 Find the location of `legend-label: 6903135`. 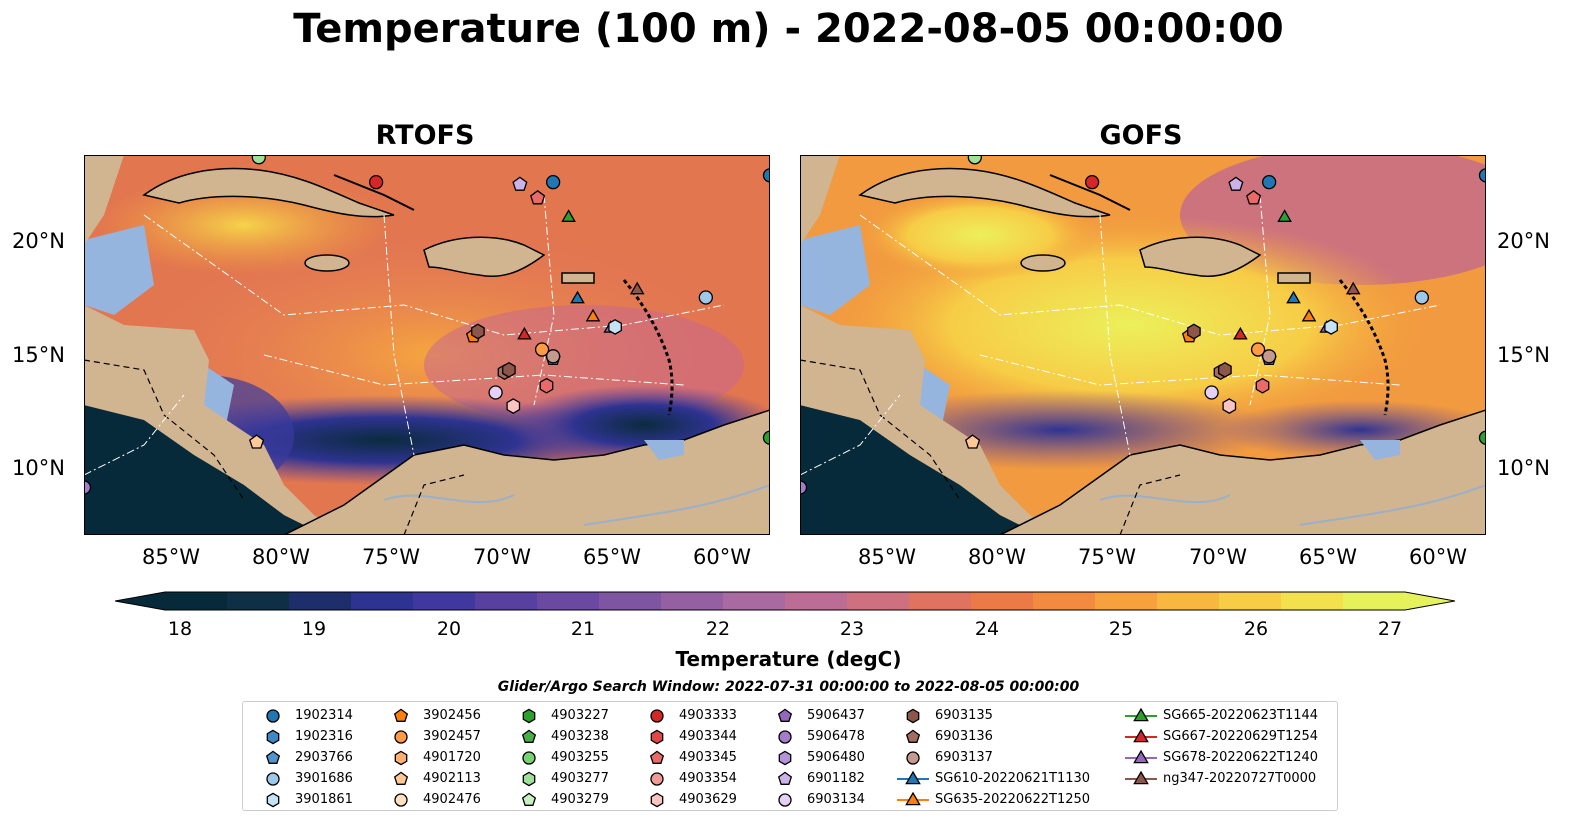

legend-label: 6903135 is located at coordinates (964, 715).